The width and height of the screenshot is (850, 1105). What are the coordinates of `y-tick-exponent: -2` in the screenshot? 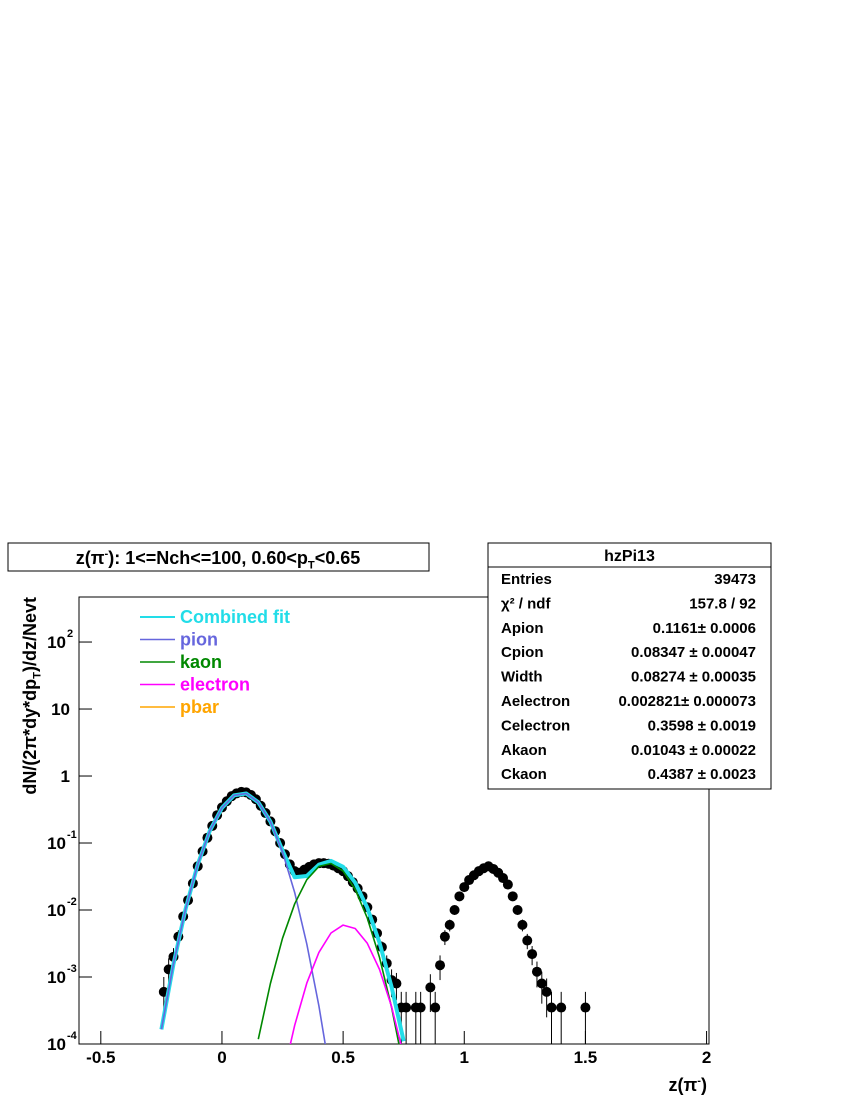 It's located at (72, 902).